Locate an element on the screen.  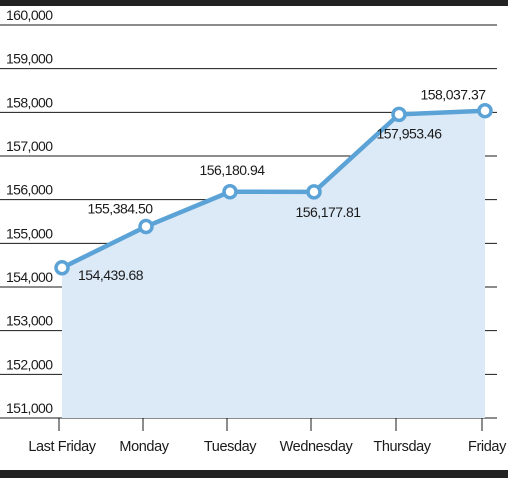
data-label: 155,384.50 is located at coordinates (120, 209).